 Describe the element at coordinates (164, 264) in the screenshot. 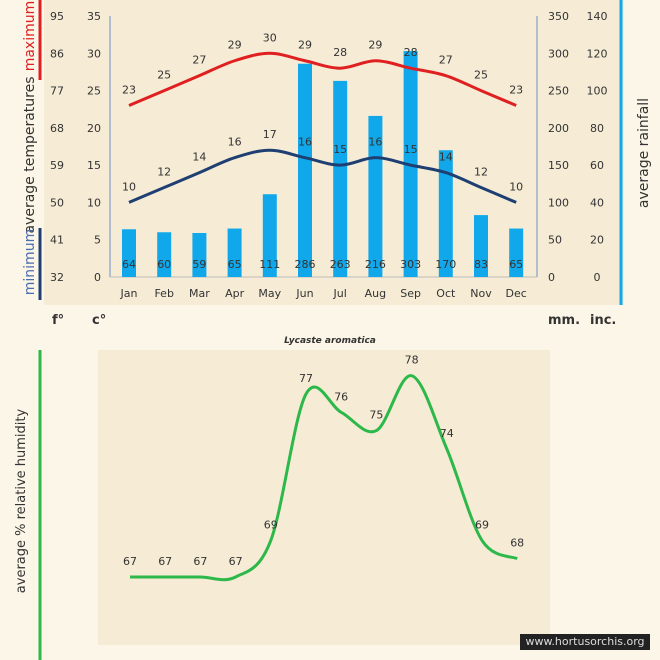

I see `rainfall-value-label: 60` at that location.